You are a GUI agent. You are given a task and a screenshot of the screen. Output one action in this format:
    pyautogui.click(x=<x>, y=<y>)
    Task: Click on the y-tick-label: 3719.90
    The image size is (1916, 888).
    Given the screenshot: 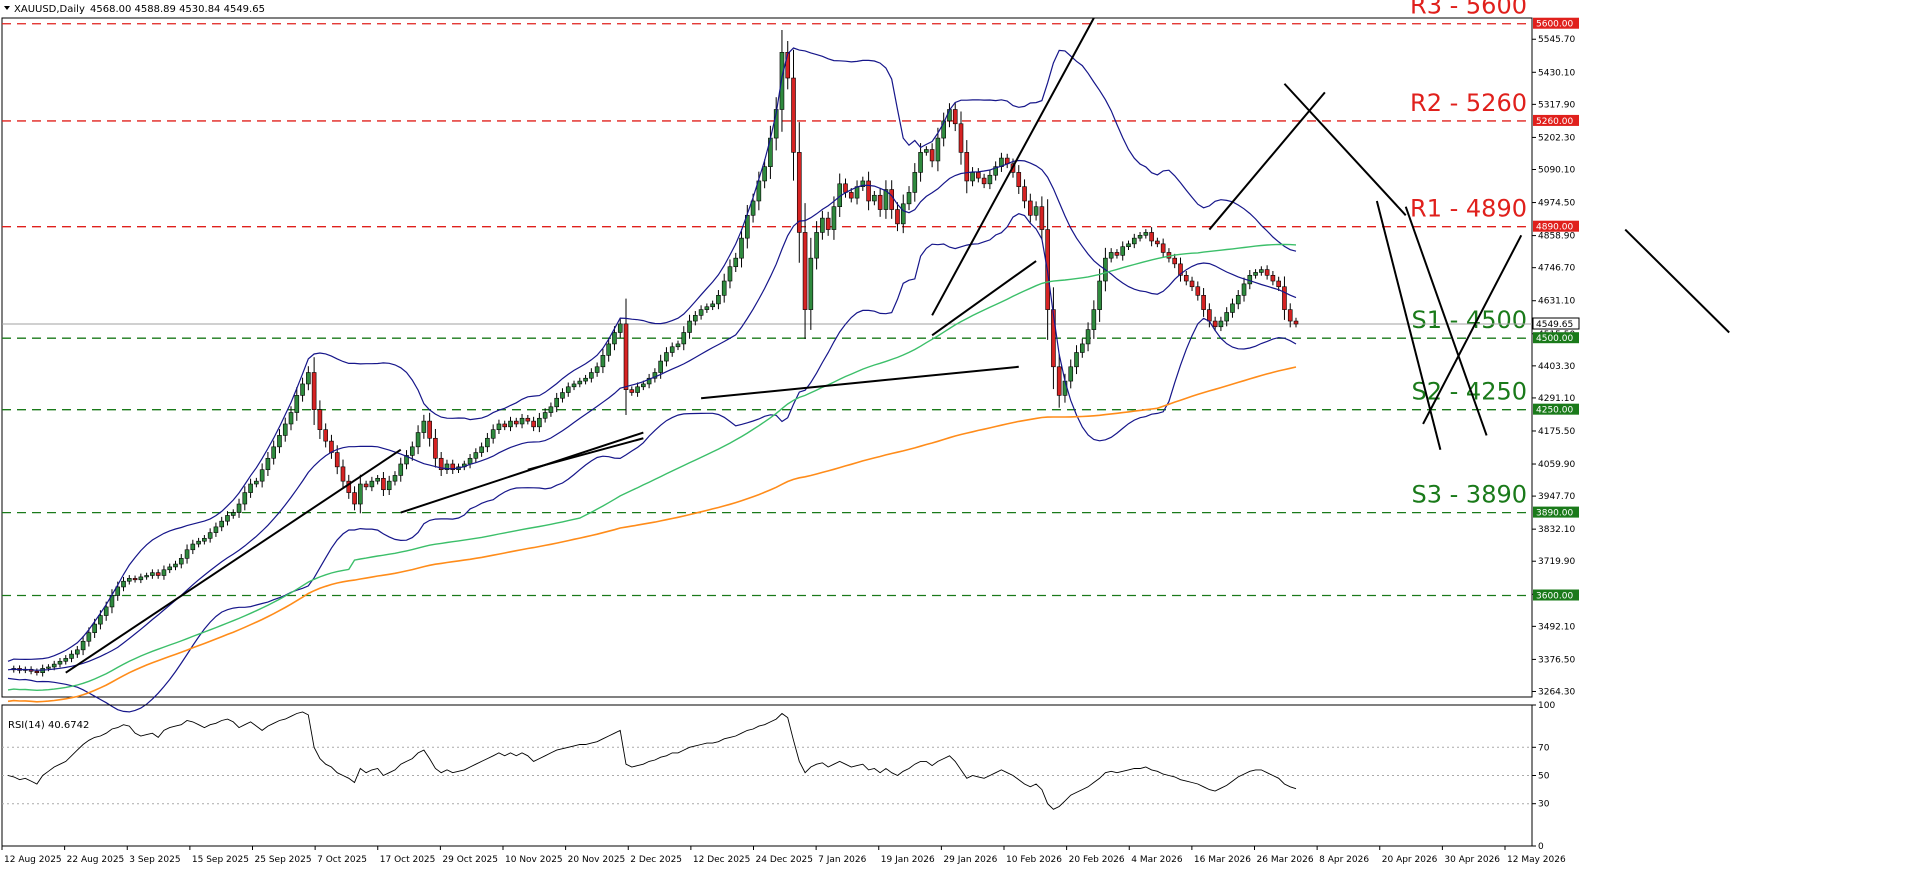 What is the action you would take?
    pyautogui.click(x=1556, y=562)
    